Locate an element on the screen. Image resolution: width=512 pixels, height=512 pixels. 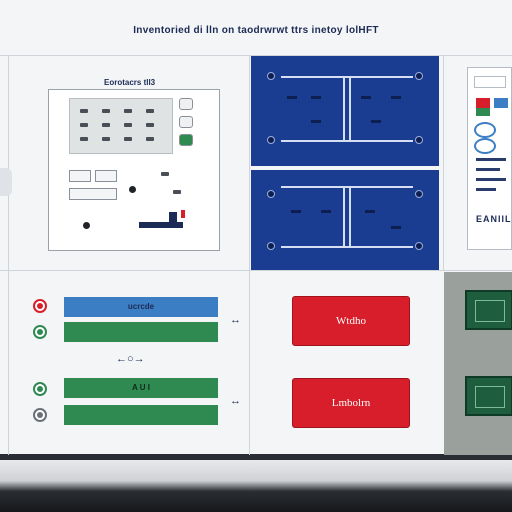
monitor-bezel is located at coordinates (256, 486).